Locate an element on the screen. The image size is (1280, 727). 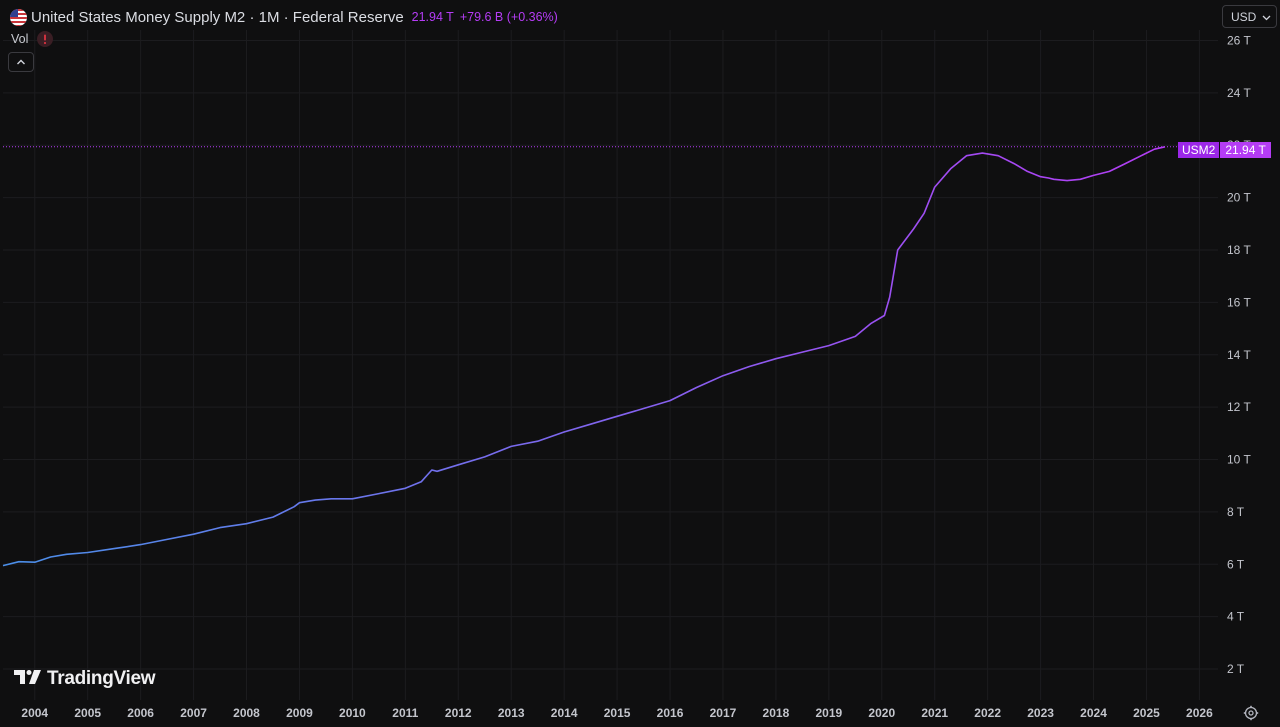
y-tick-label: 26 T is located at coordinates (1239, 40).